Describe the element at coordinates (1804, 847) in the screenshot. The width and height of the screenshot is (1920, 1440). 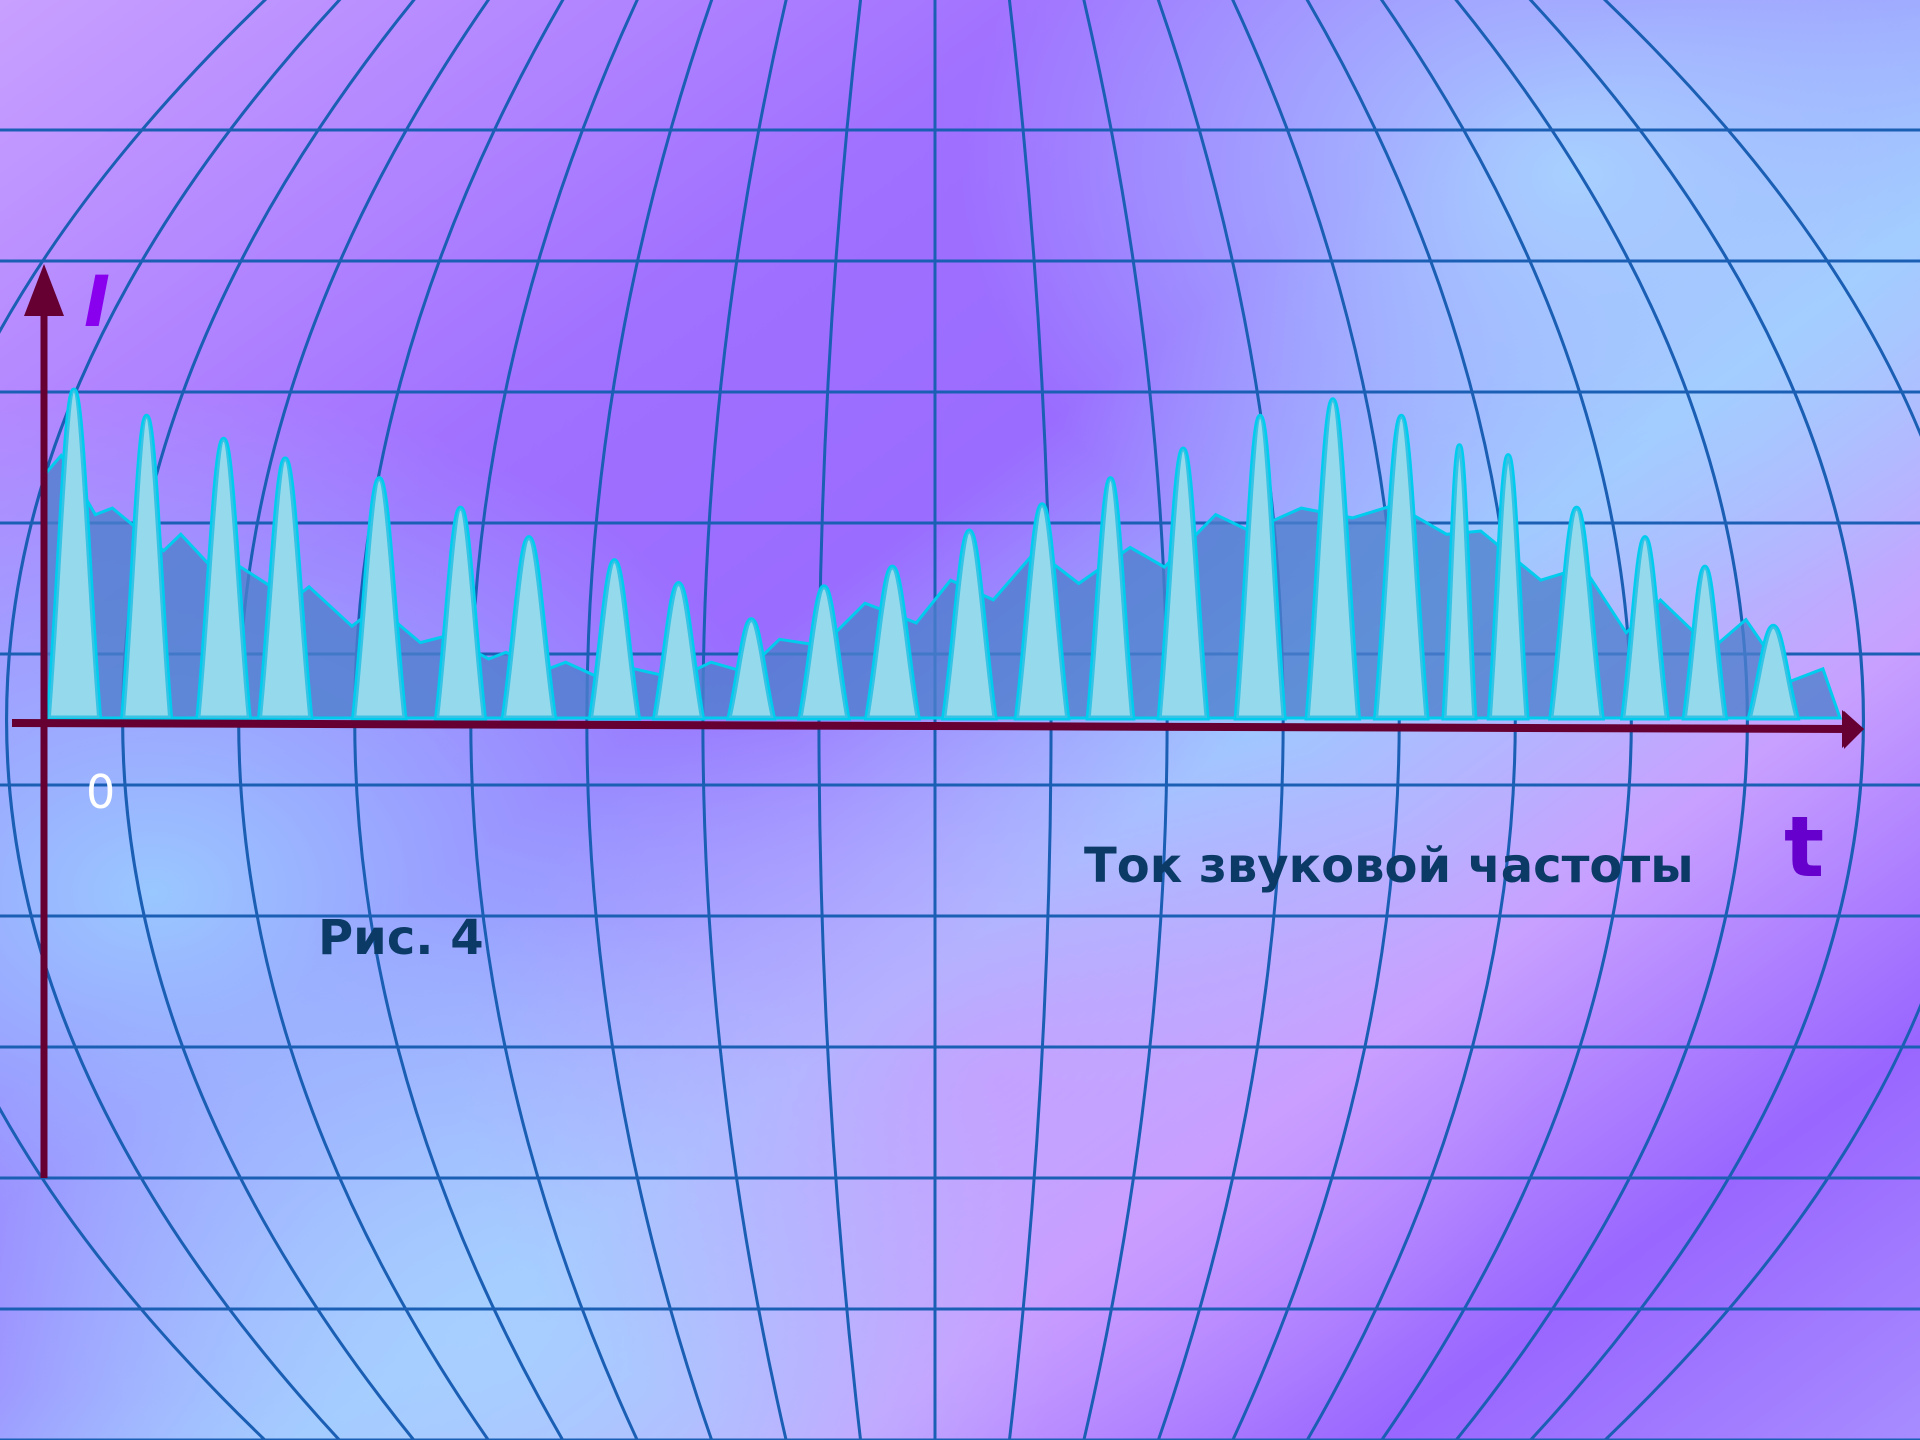
I see `x-axis-label: t` at that location.